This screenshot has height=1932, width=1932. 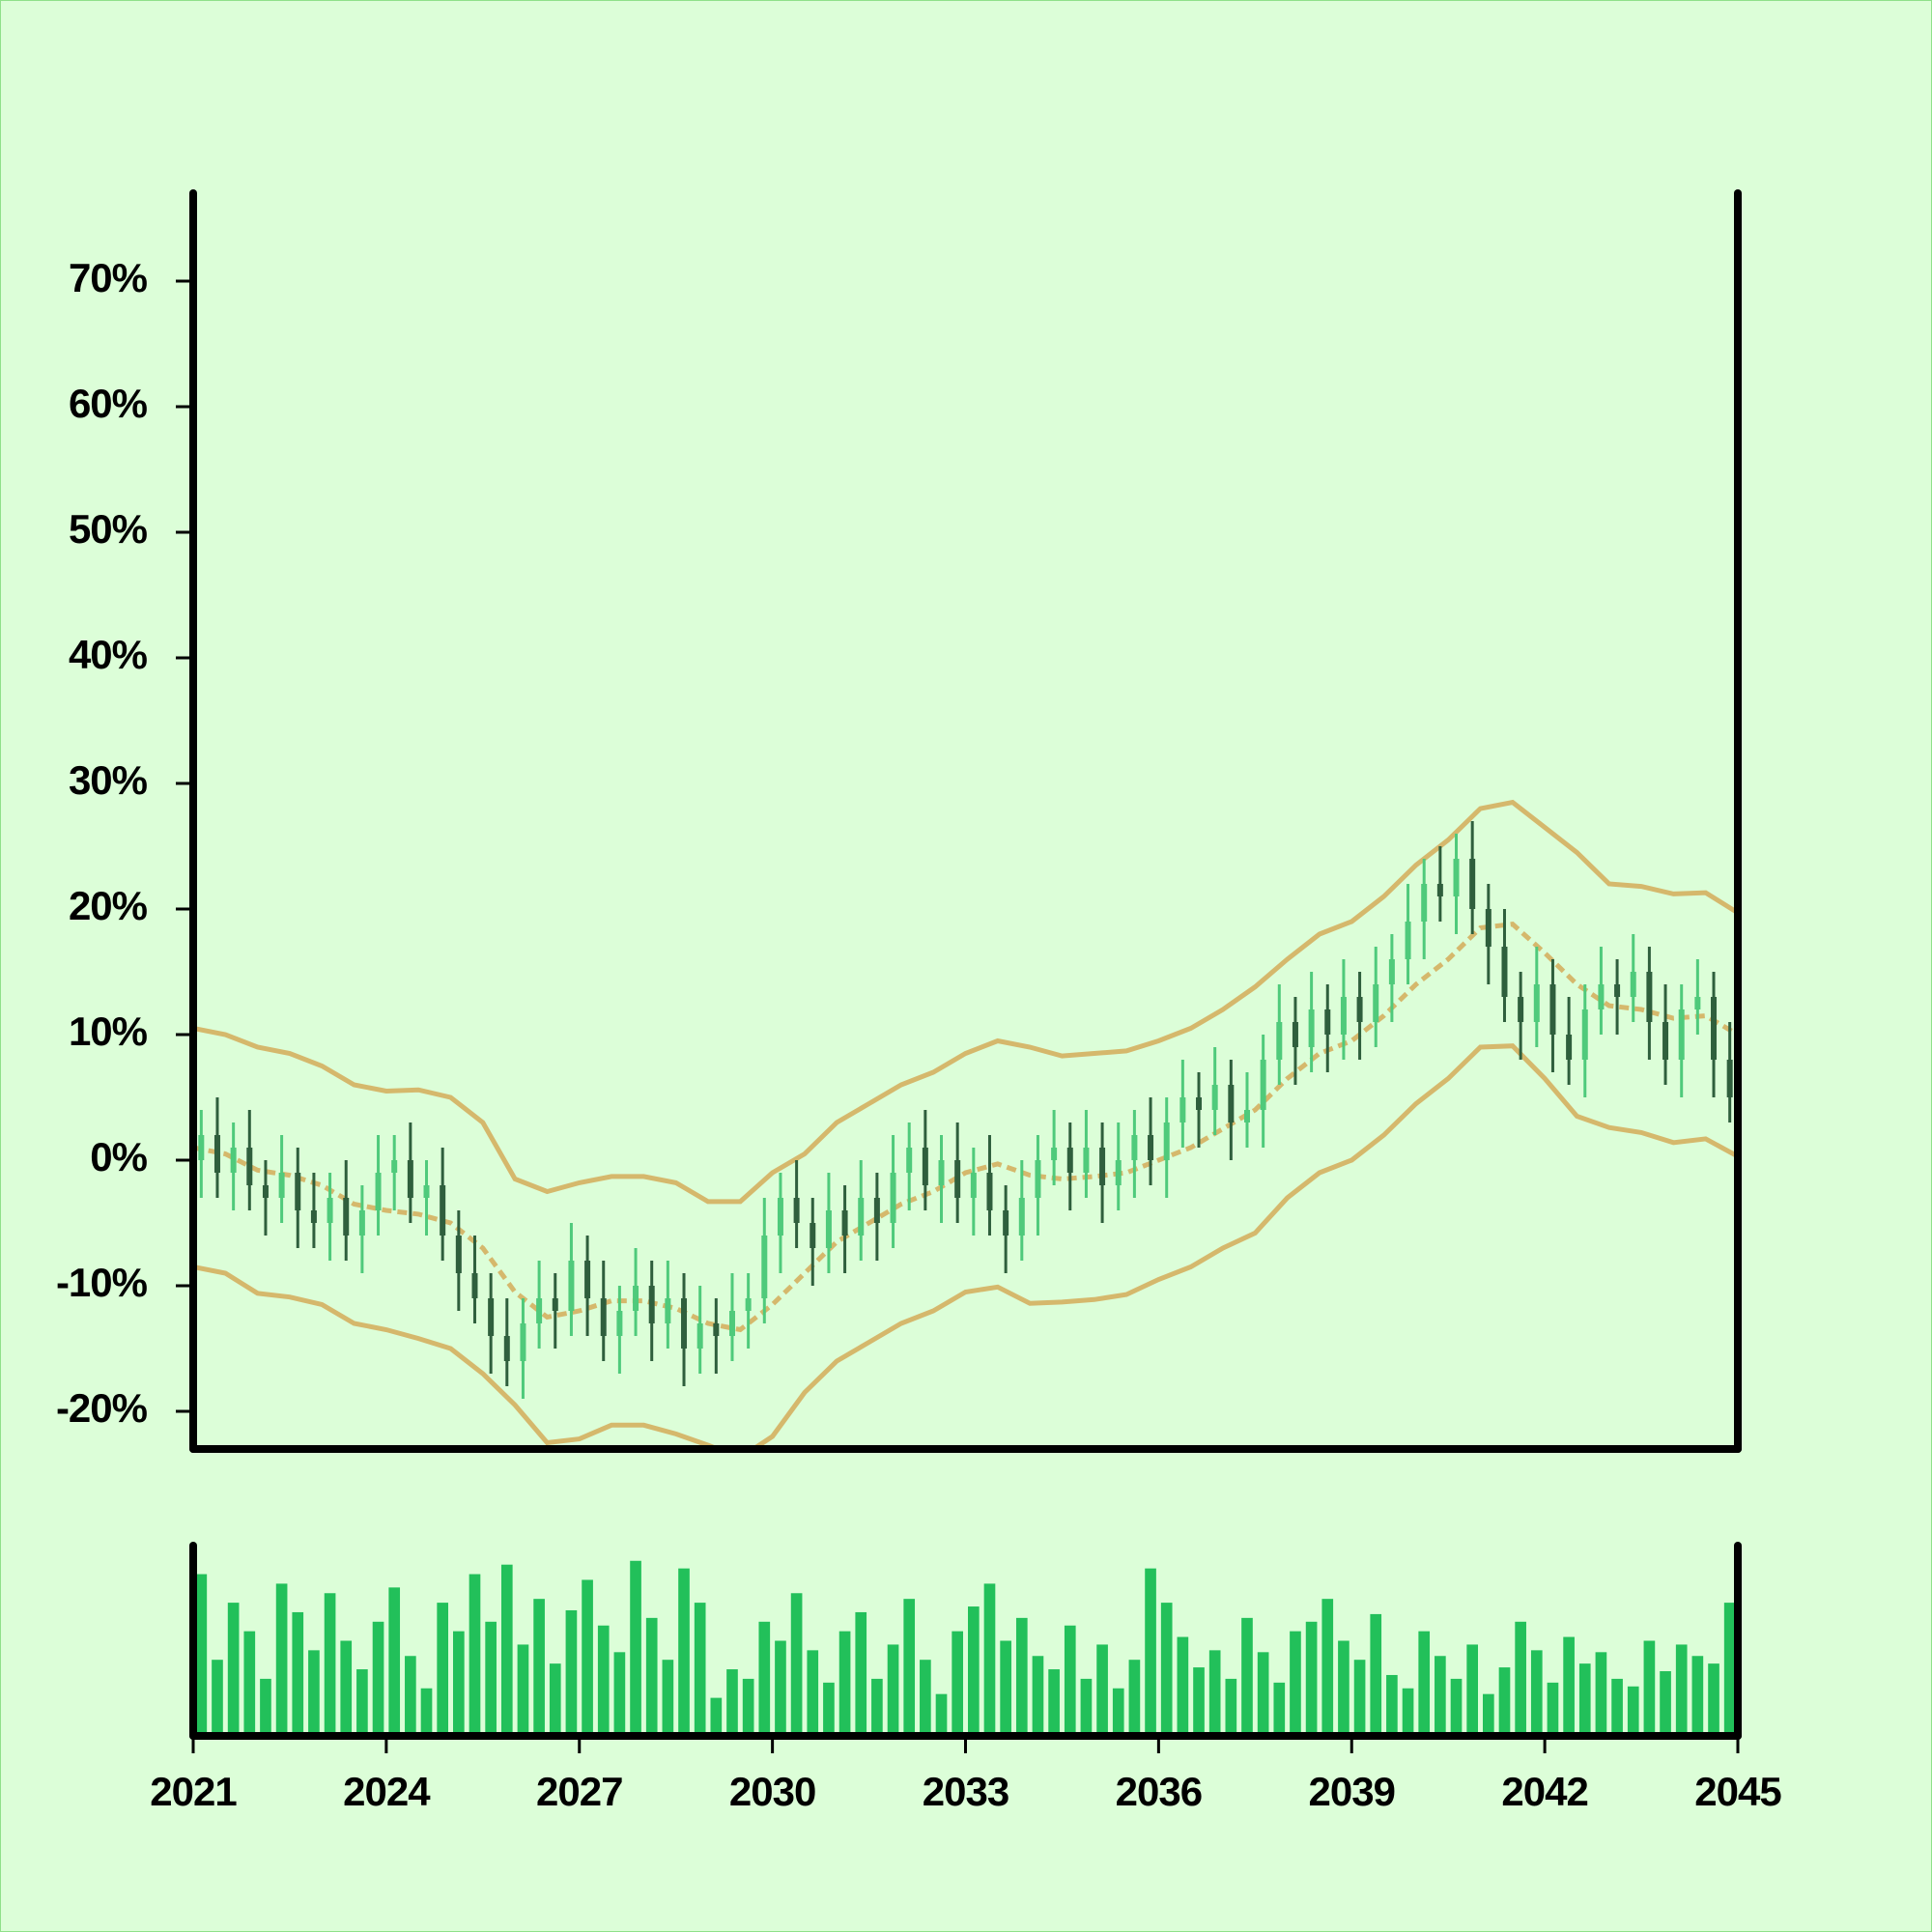 I want to click on x-tick-label: 2030, so click(x=772, y=1791).